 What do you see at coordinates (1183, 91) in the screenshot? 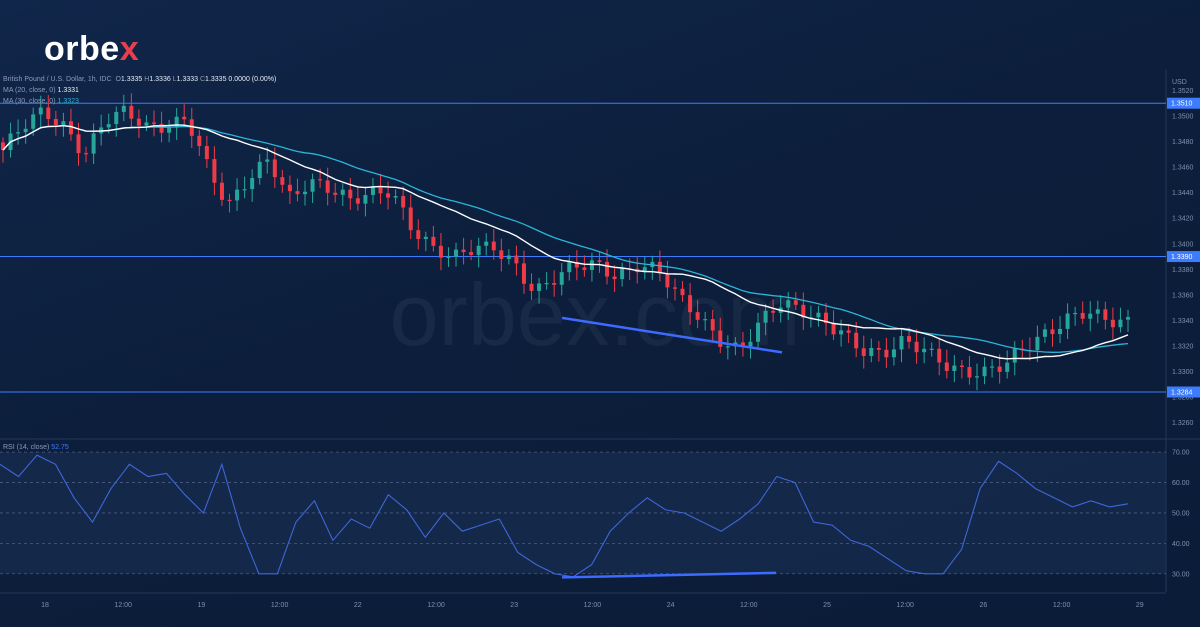
I see `price-tick-label: 1.3520` at bounding box center [1183, 91].